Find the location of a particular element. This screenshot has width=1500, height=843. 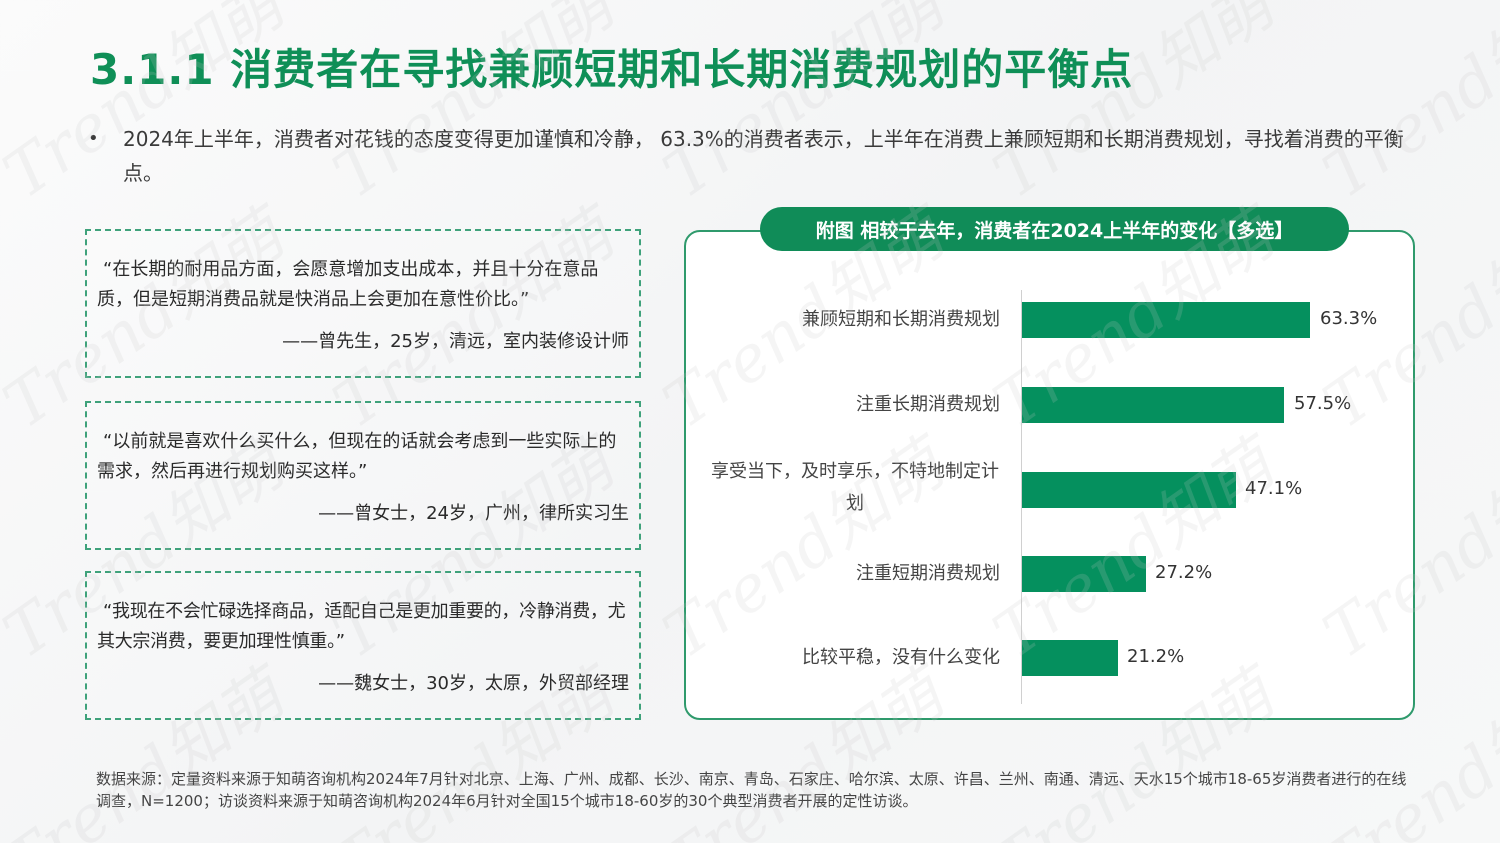

chart-bar-row: 兼顾短期和长期消费规划 63.3% is located at coordinates (1055, 320).